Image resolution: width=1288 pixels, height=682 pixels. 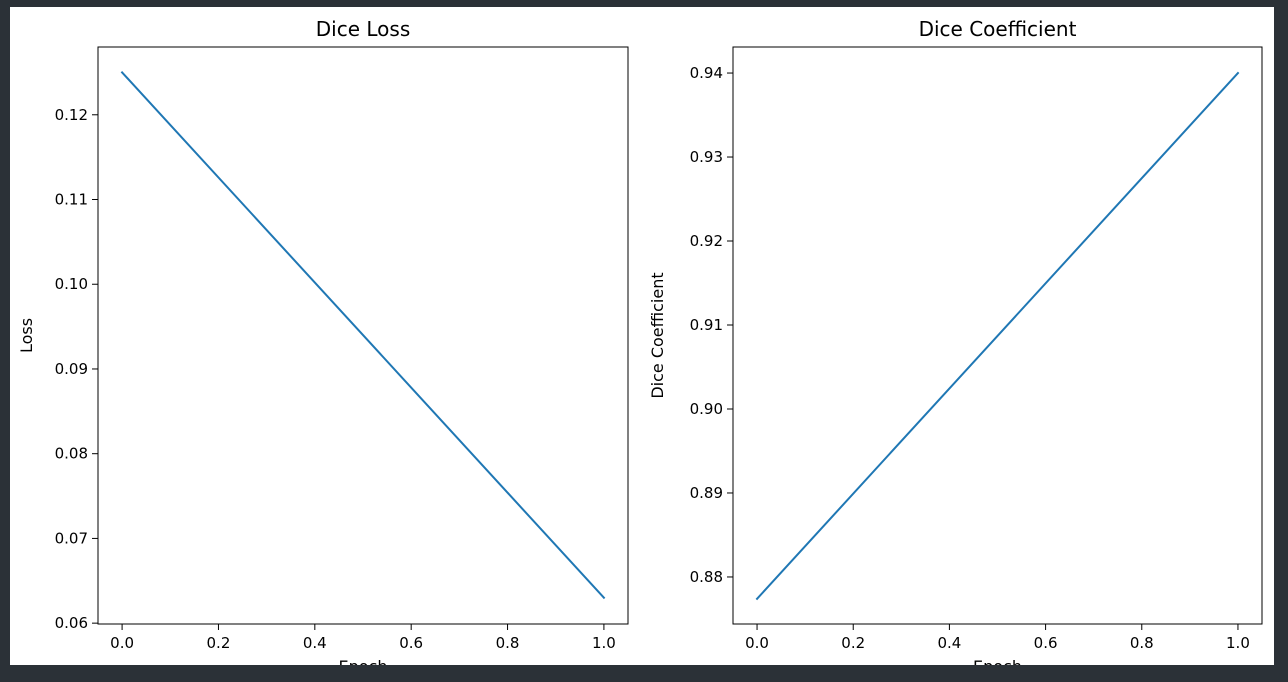 What do you see at coordinates (604, 643) in the screenshot?
I see `chart-1-xtick-label: 1.0` at bounding box center [604, 643].